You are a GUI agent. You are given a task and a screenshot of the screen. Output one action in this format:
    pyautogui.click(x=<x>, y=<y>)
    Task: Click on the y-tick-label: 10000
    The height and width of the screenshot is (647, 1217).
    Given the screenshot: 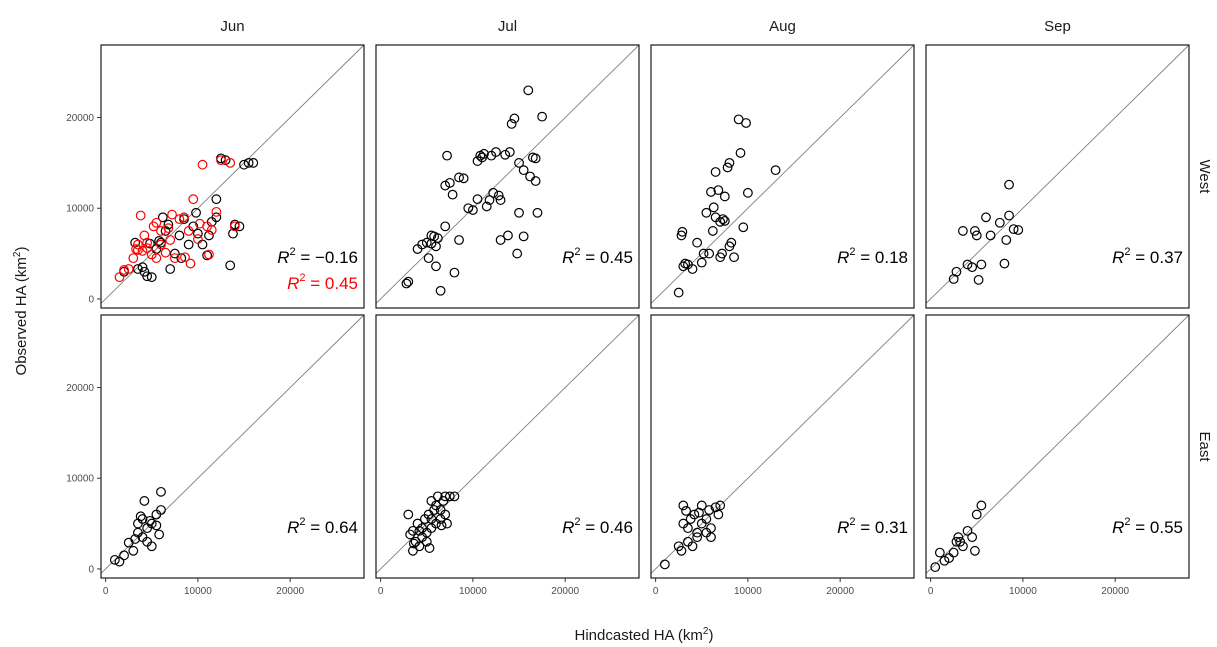 What is the action you would take?
    pyautogui.click(x=80, y=209)
    